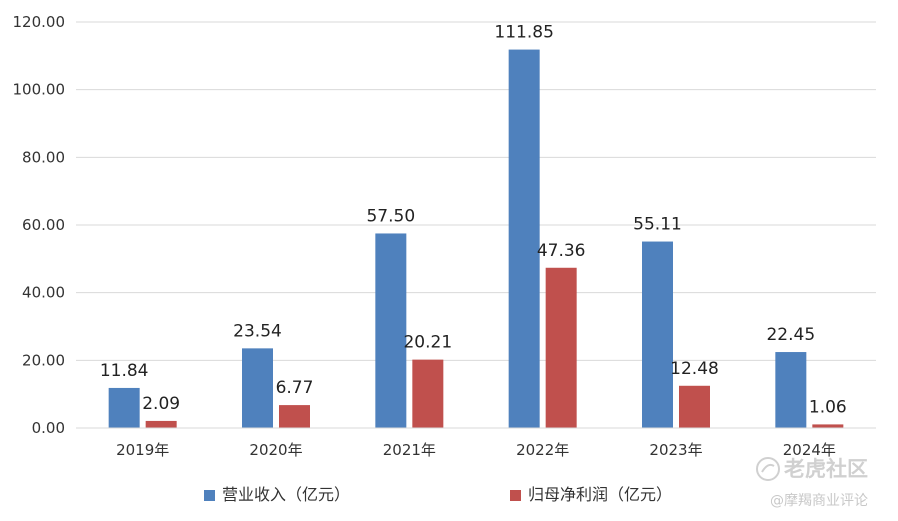  Describe the element at coordinates (124, 371) in the screenshot. I see `data-label: 11.84` at that location.